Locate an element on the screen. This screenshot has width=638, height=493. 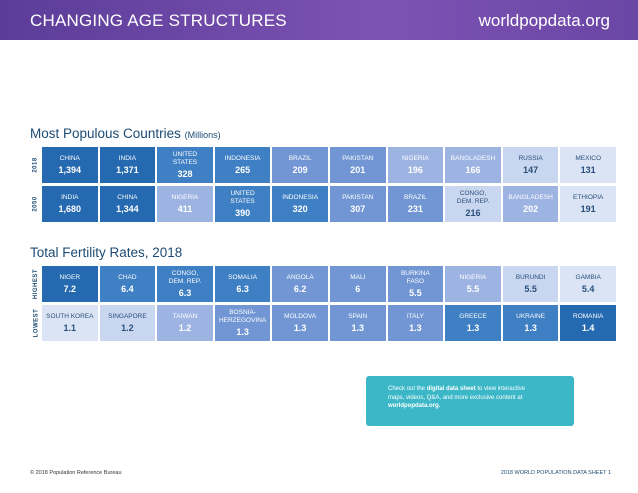
fertility-lowest-cell: ROMANIA 1.4 is located at coordinates (588, 323).